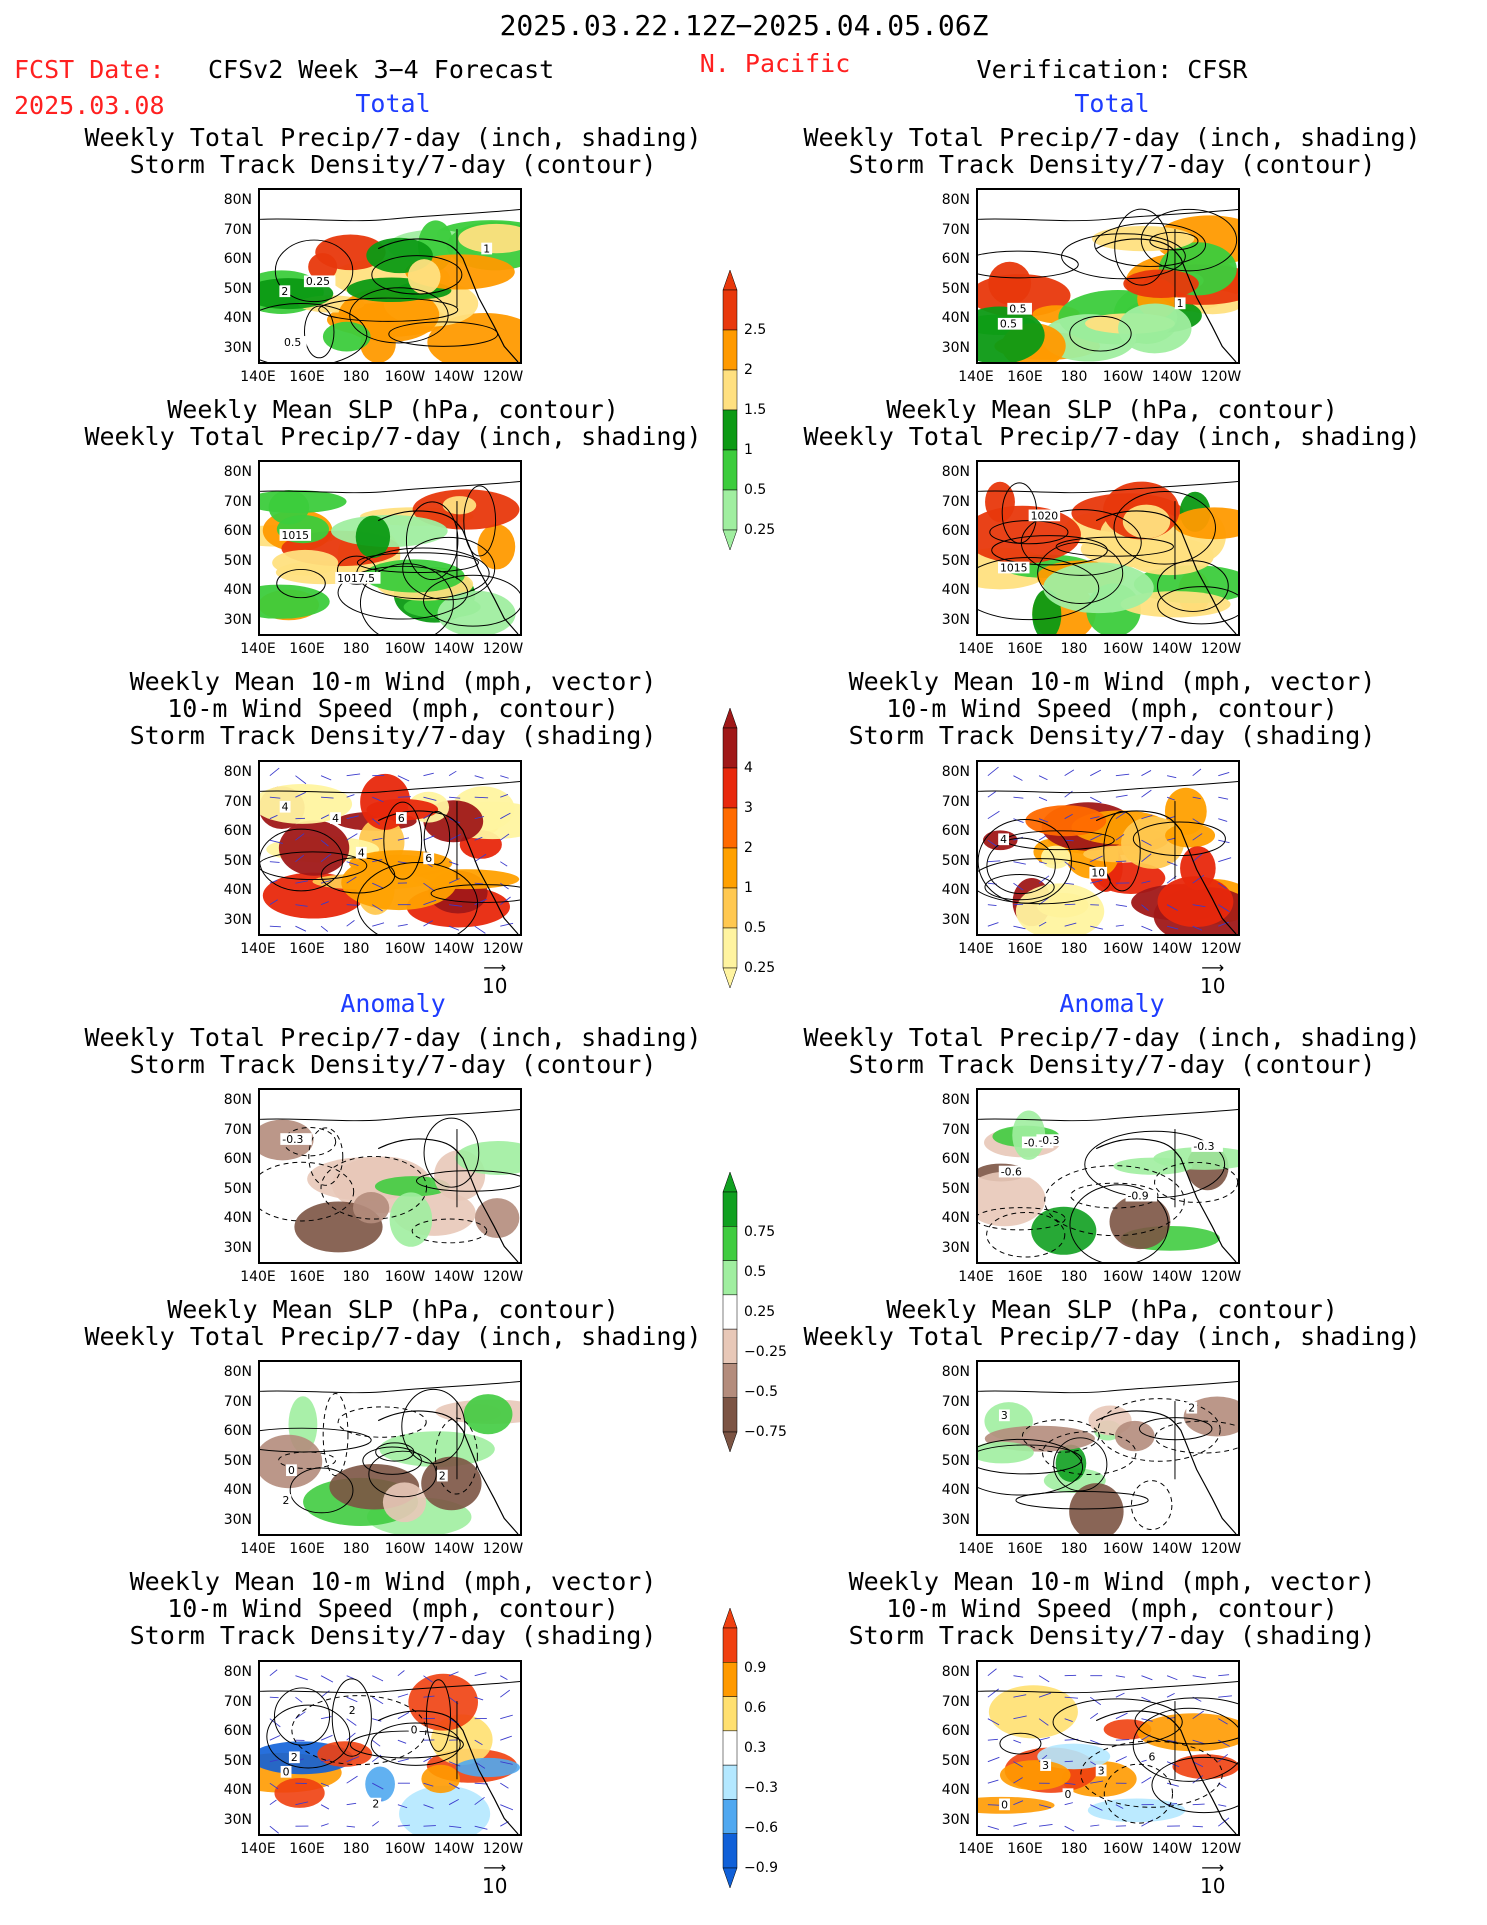 This screenshot has height=1925, width=1487. I want to click on arctic-coastline, so click(390, 487).